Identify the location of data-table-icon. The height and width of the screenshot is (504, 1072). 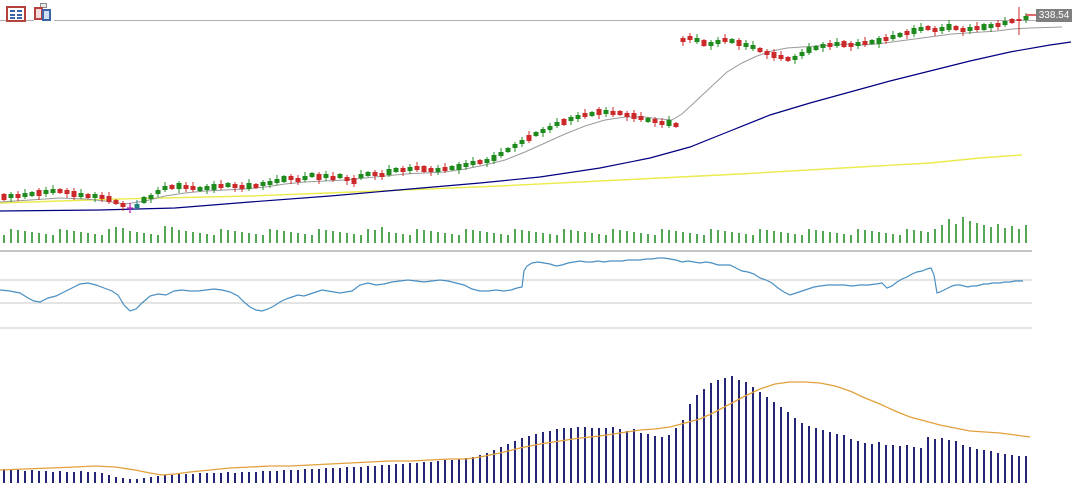
(16, 14).